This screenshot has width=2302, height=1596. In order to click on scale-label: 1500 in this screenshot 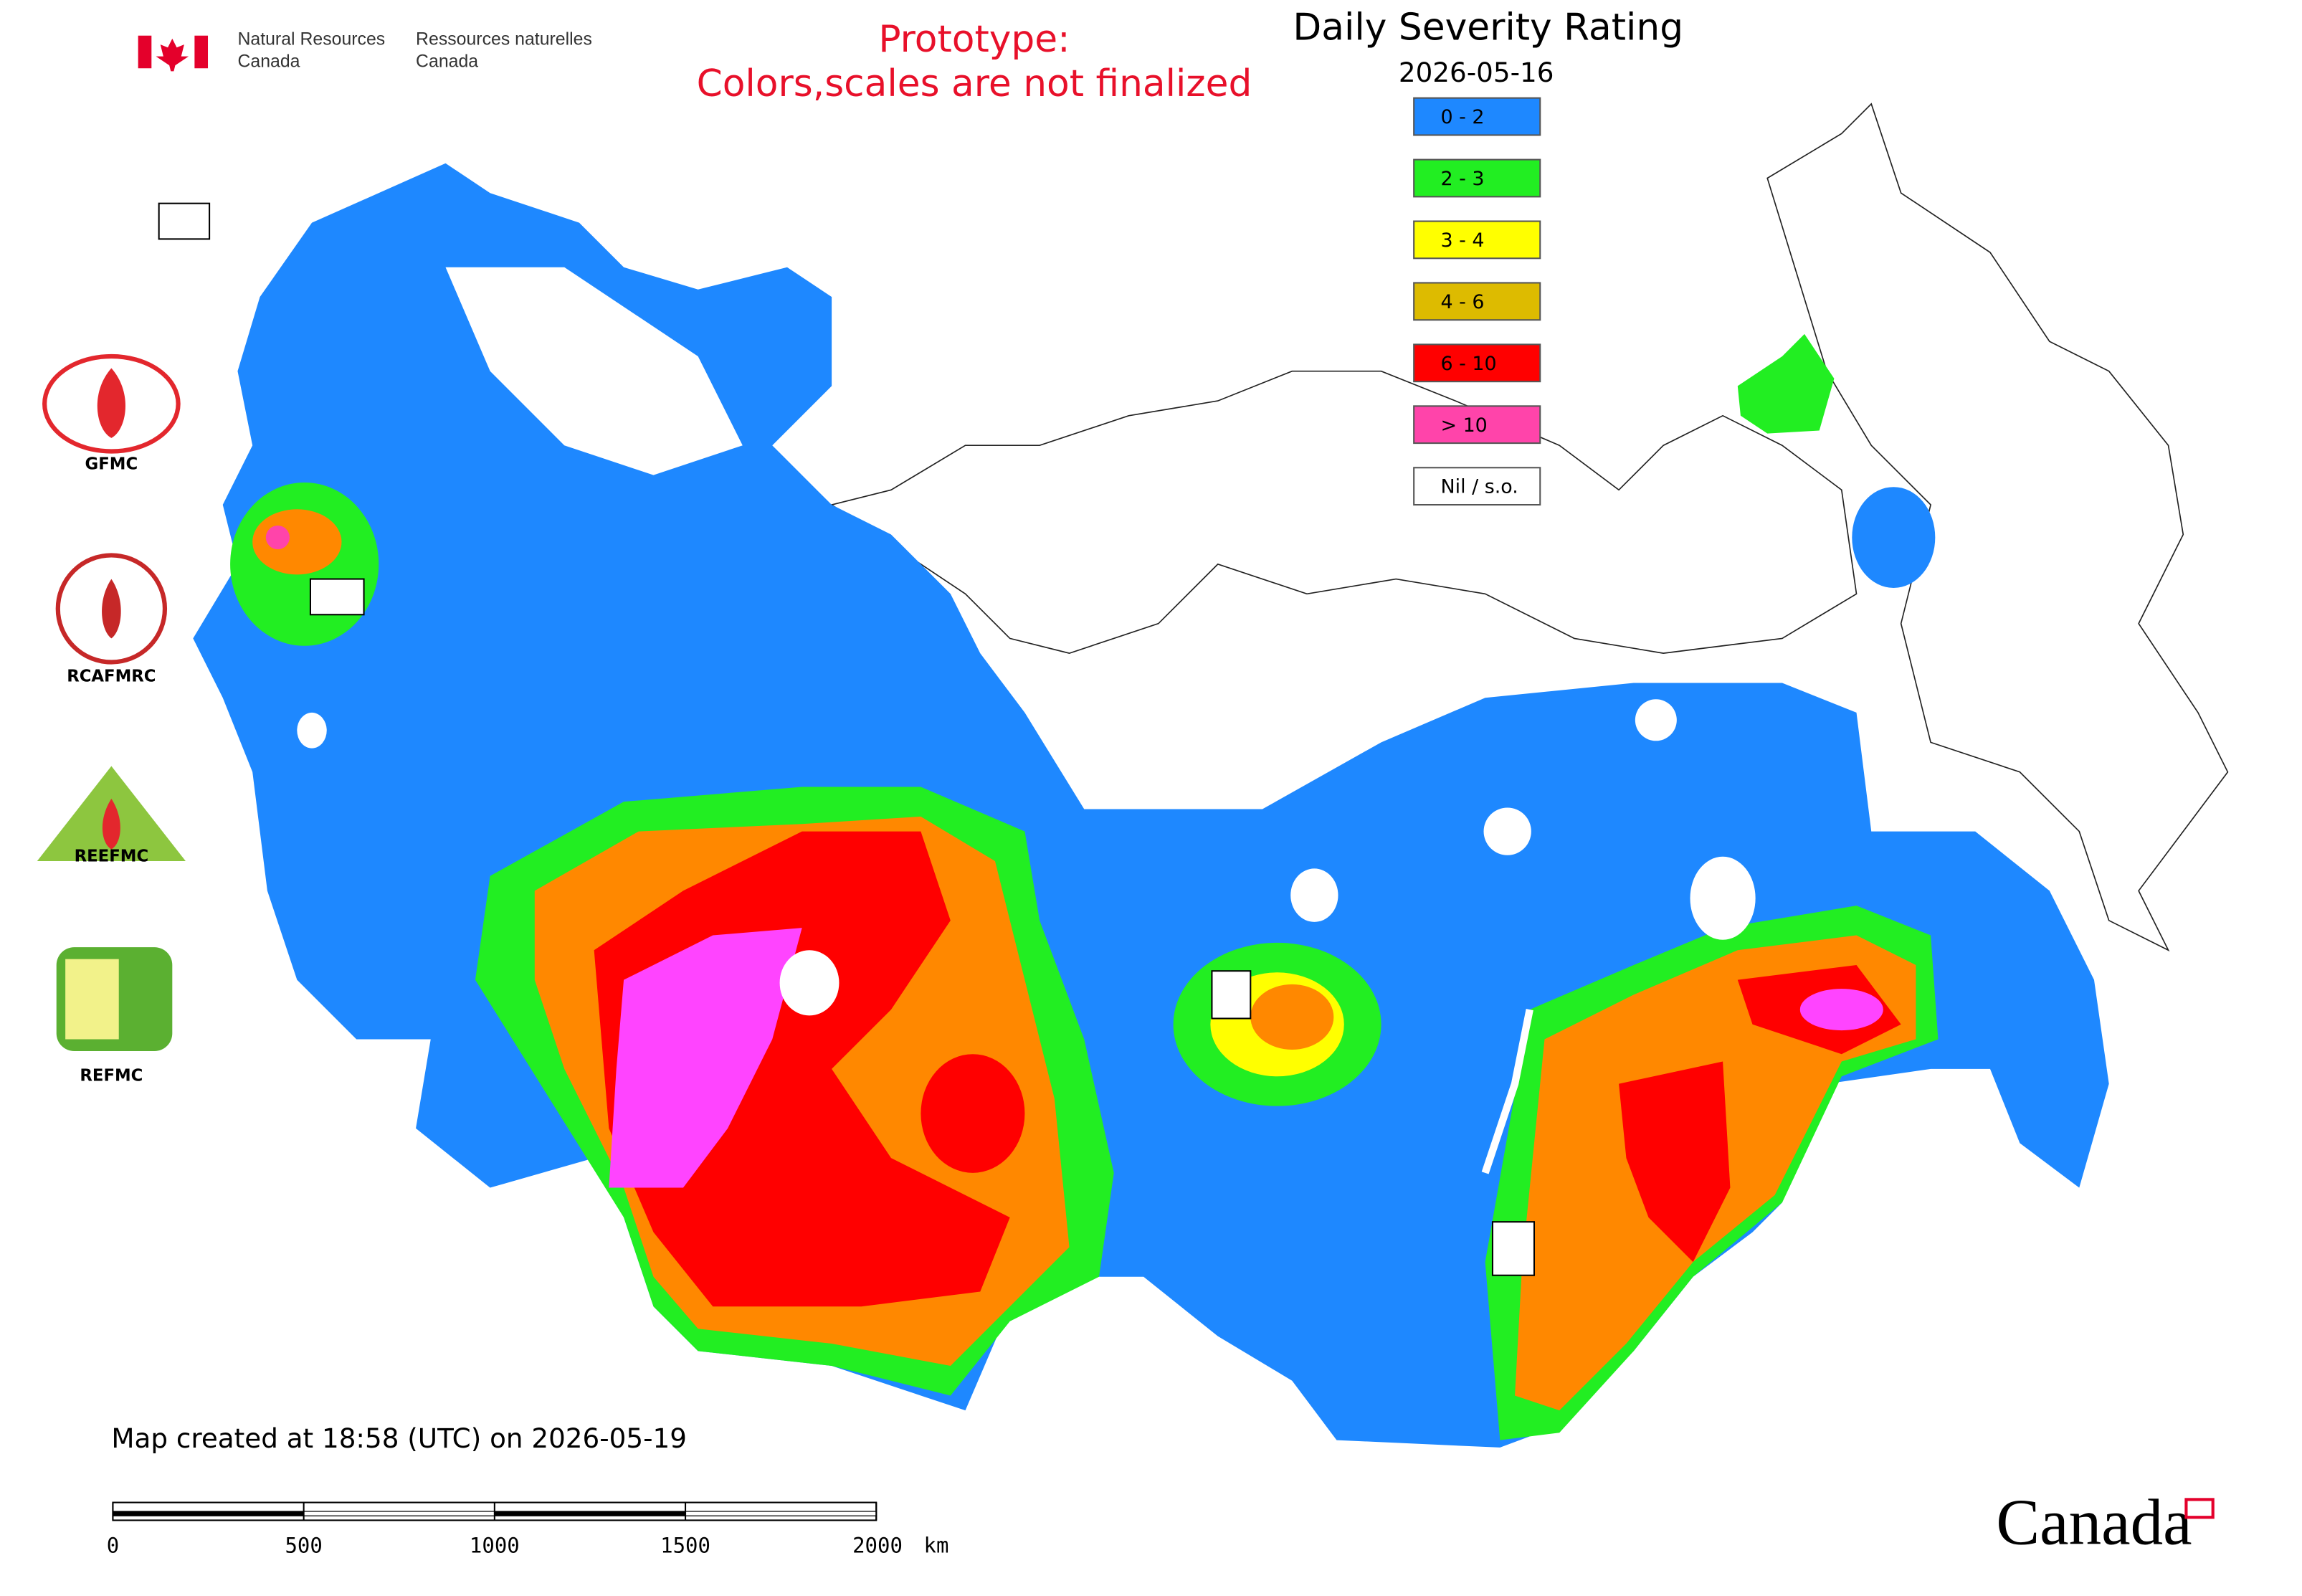, I will do `click(685, 1546)`.